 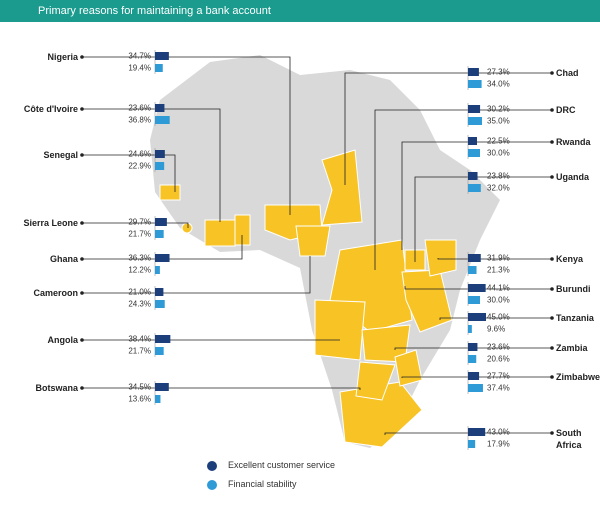 What do you see at coordinates (139, 387) in the screenshot?
I see `value-label: 34.5%` at bounding box center [139, 387].